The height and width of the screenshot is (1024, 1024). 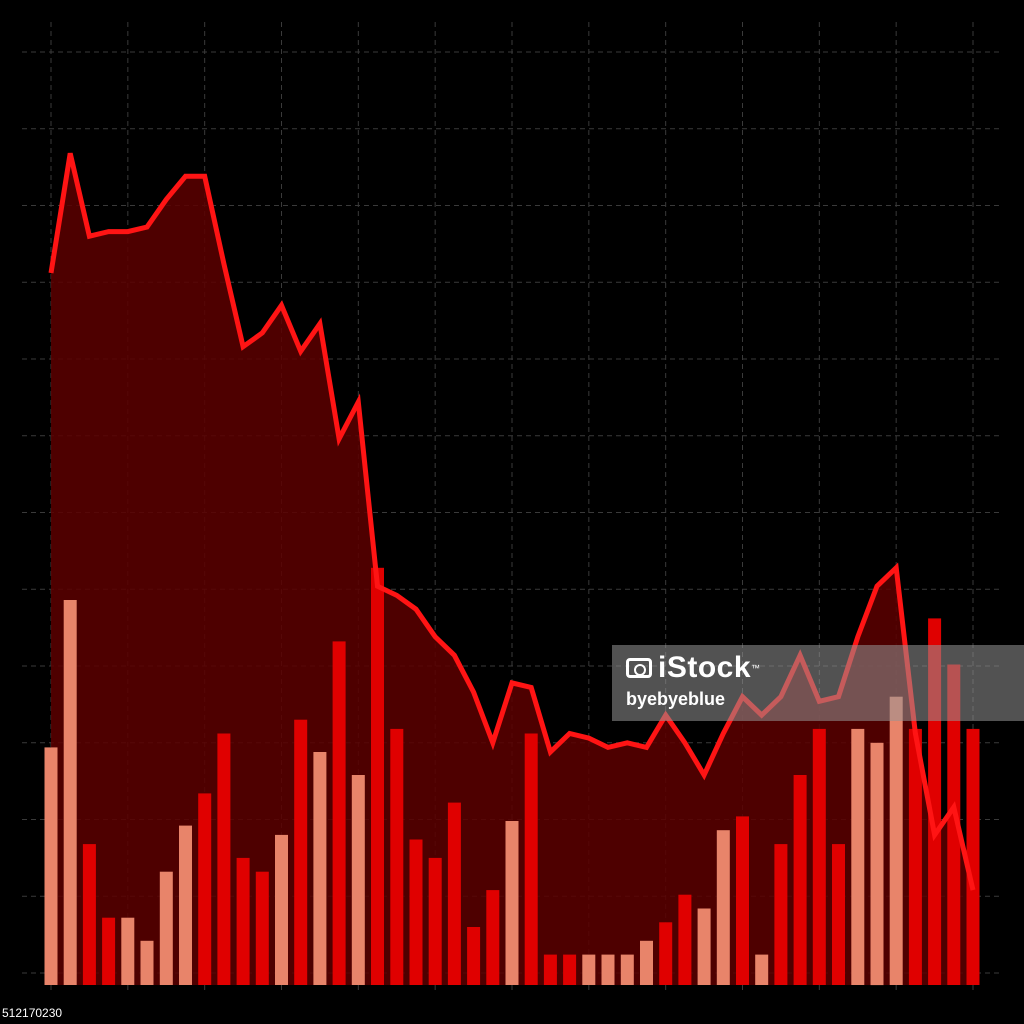 I want to click on watermark-brand: iStock, so click(x=705, y=667).